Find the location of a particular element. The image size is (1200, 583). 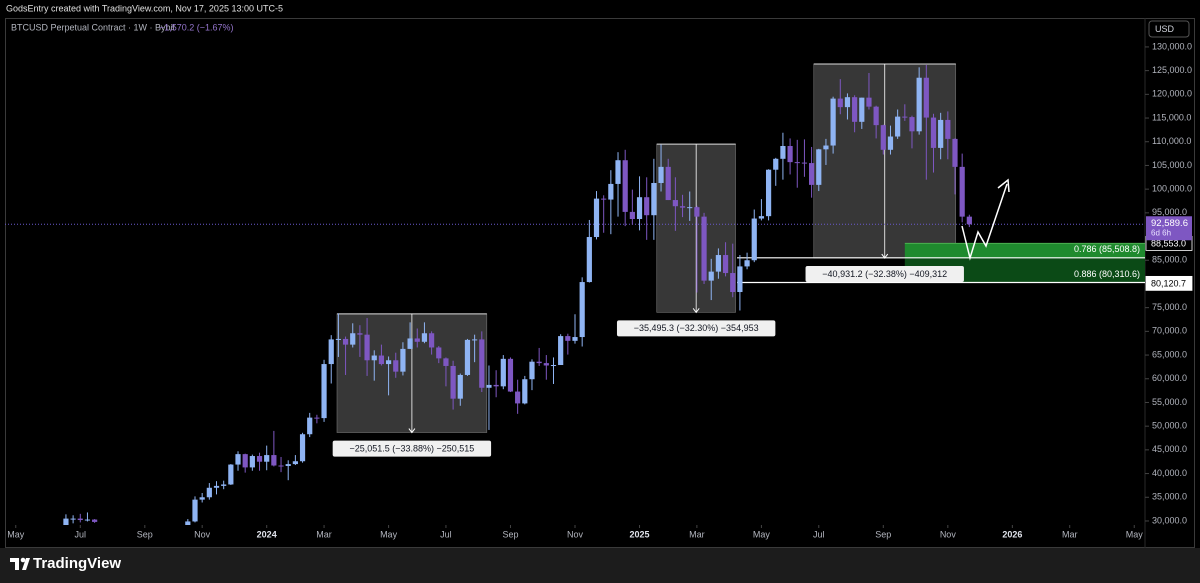

countdown: 6d 6h is located at coordinates (1161, 232).